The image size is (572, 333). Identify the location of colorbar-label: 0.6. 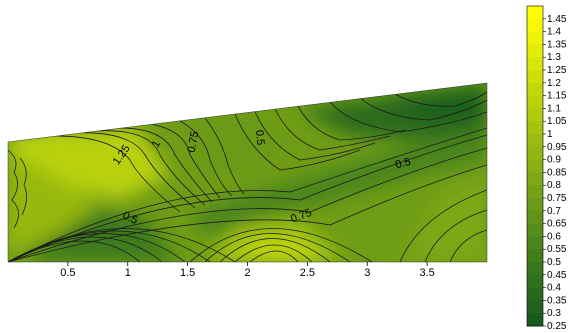
(554, 236).